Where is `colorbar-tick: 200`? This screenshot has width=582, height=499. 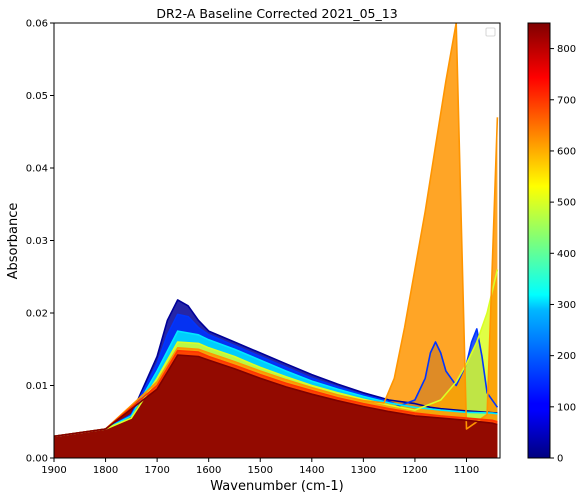
colorbar-tick: 200 is located at coordinates (563, 356).